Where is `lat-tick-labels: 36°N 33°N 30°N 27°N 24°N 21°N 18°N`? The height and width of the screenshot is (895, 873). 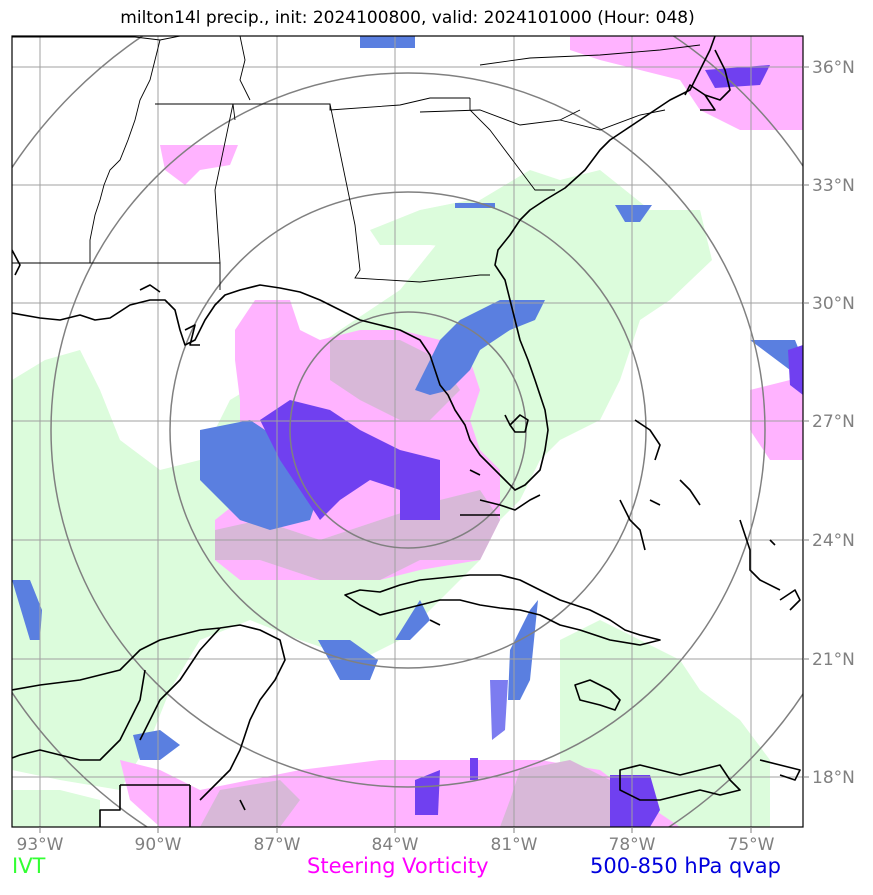
lat-tick-labels: 36°N 33°N 30°N 27°N 24°N 21°N 18°N is located at coordinates (833, 423).